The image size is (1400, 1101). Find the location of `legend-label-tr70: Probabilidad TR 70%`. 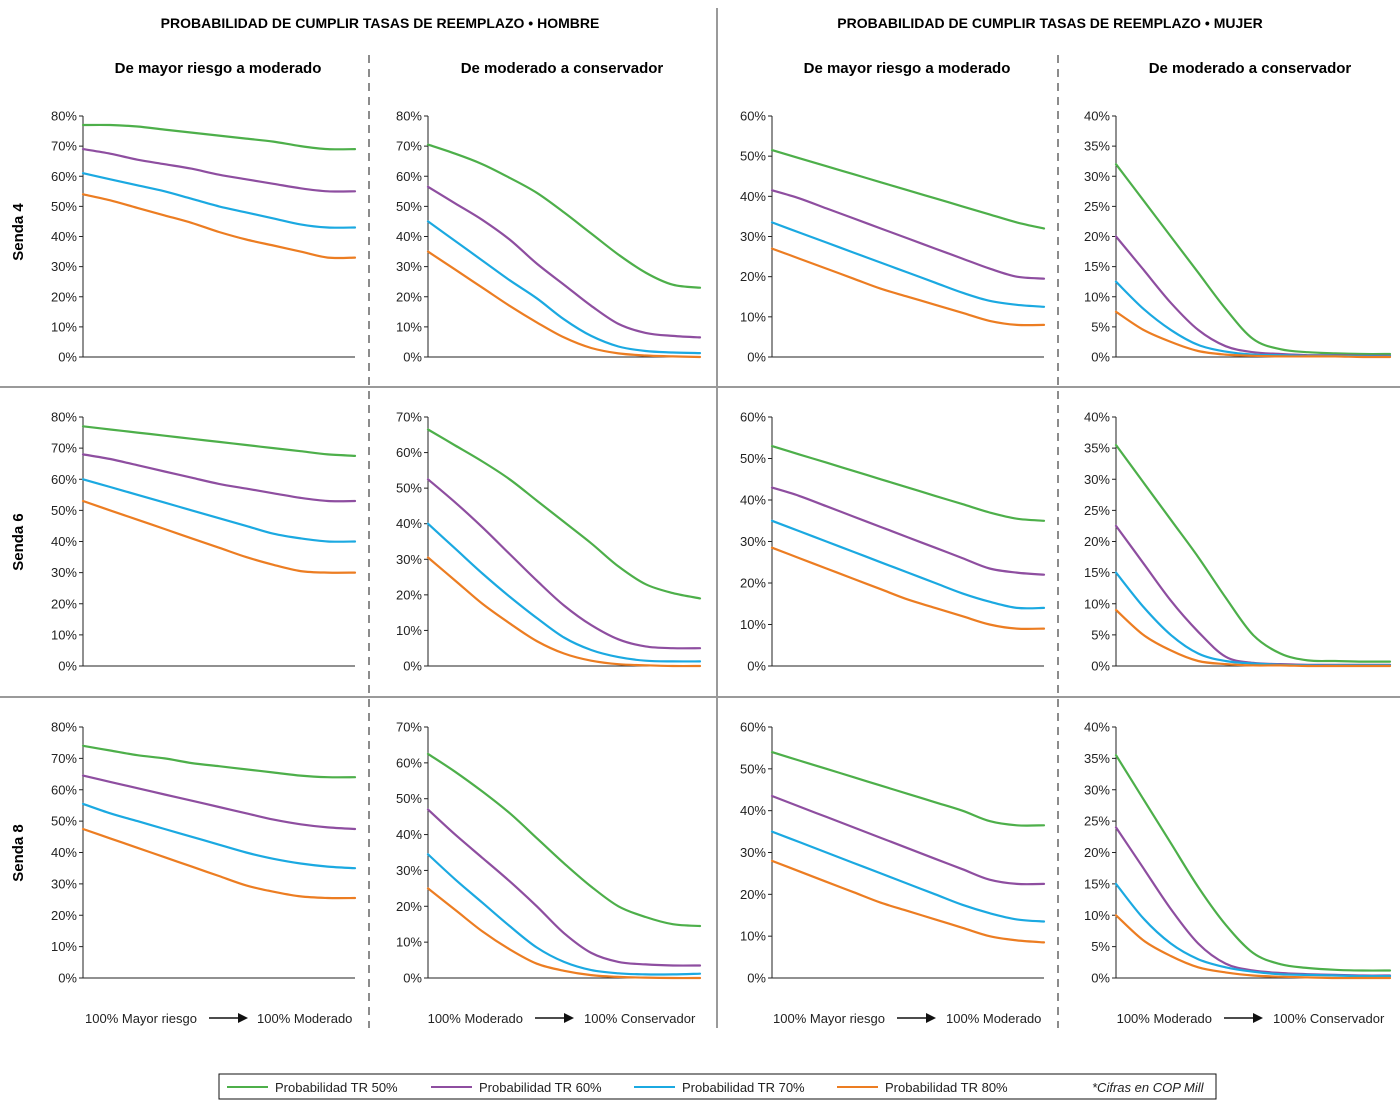

legend-label-tr70: Probabilidad TR 70% is located at coordinates (743, 1087).